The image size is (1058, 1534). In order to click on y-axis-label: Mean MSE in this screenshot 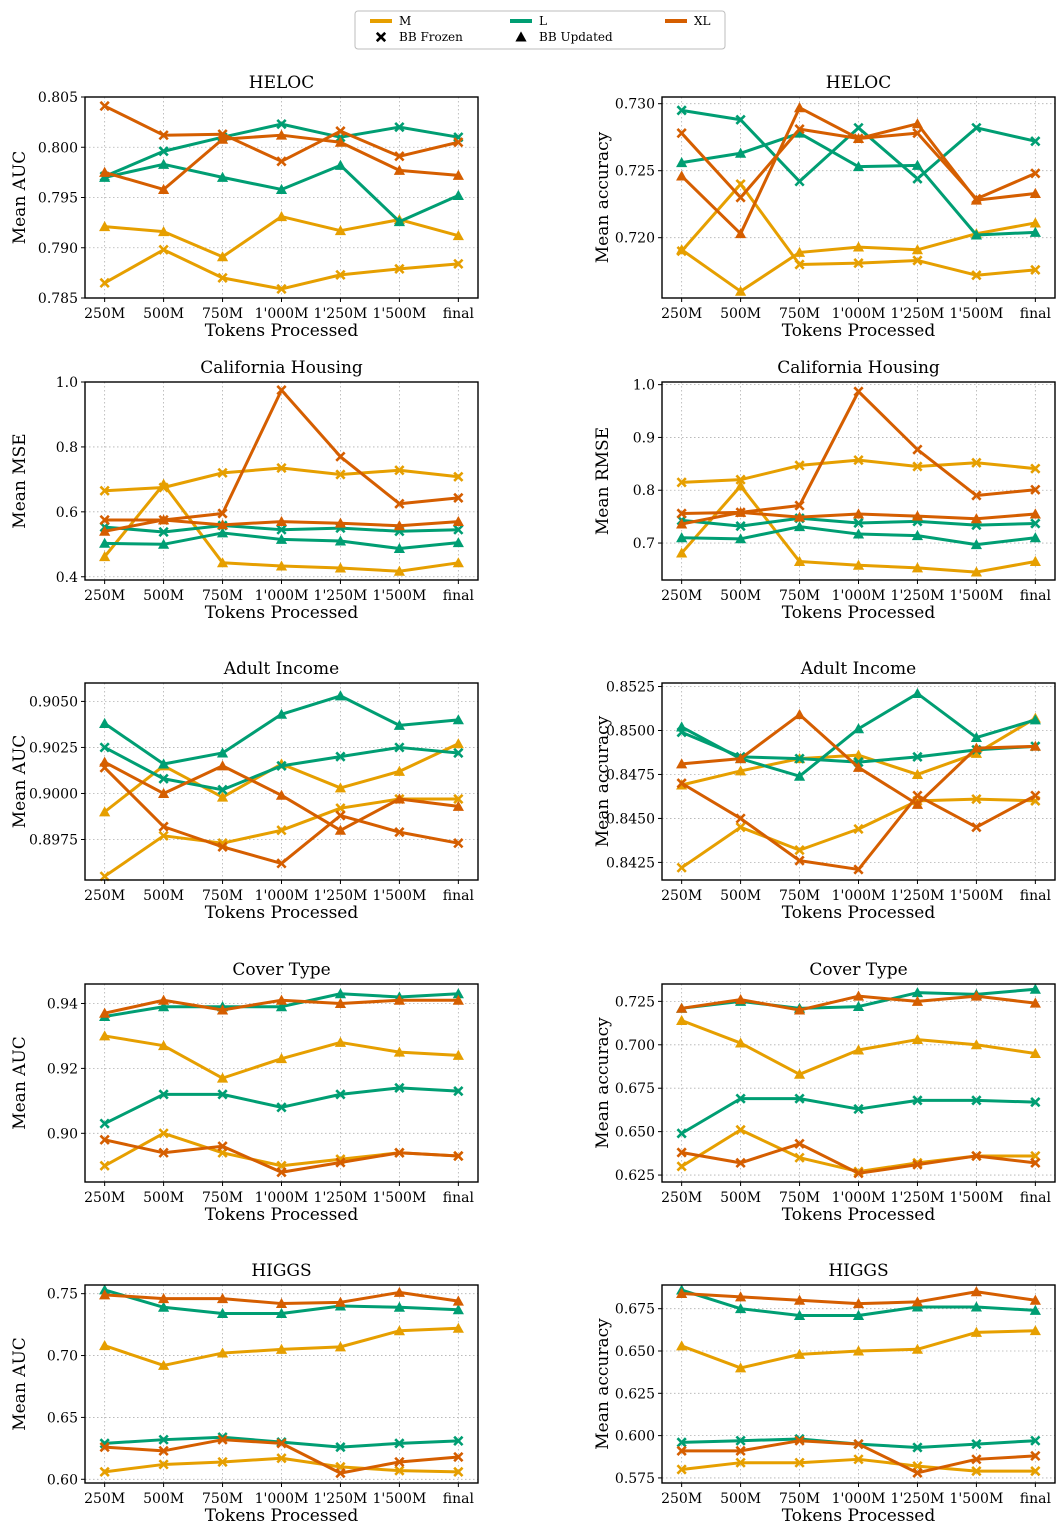, I will do `click(20, 480)`.